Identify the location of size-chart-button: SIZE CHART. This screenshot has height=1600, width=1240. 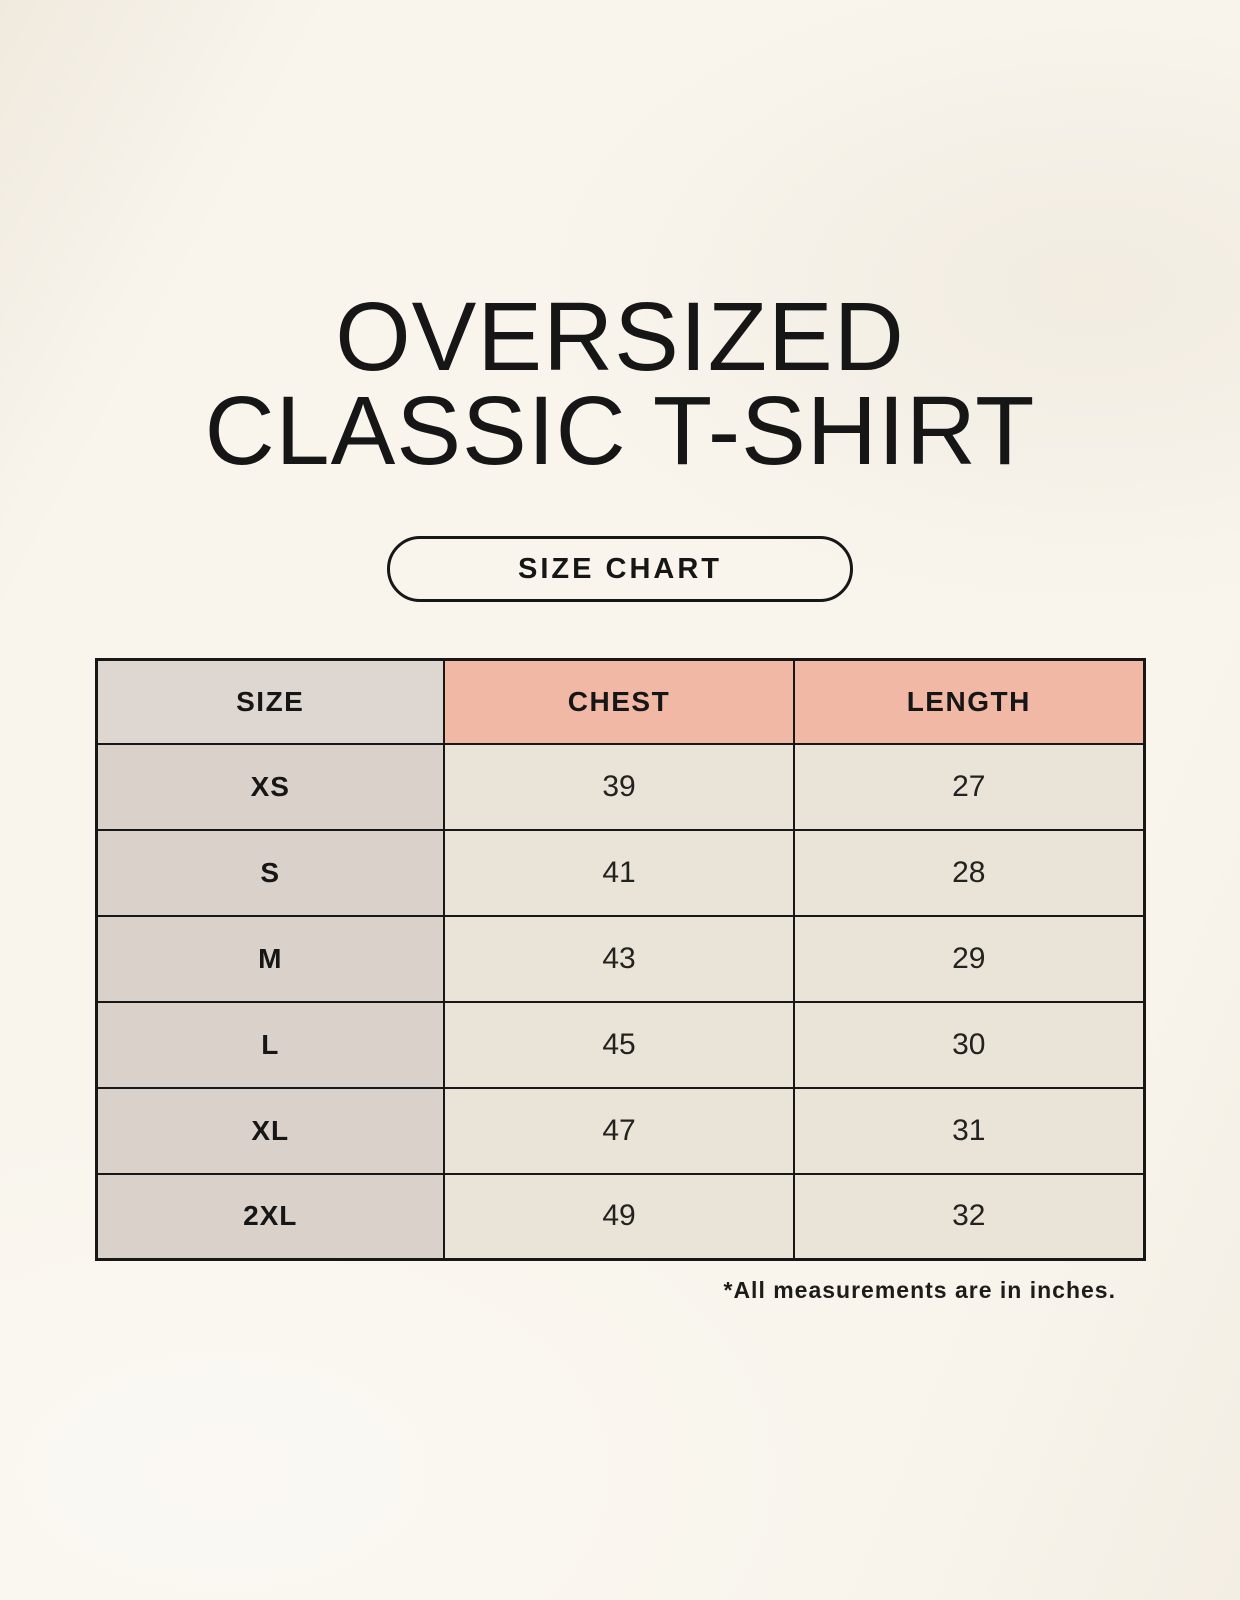
(620, 569).